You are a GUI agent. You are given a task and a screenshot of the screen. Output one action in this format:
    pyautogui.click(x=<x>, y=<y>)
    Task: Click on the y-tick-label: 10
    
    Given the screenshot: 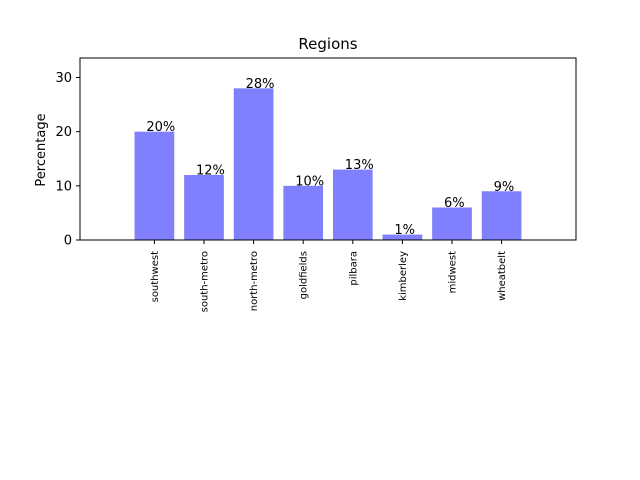 What is the action you would take?
    pyautogui.click(x=63, y=186)
    